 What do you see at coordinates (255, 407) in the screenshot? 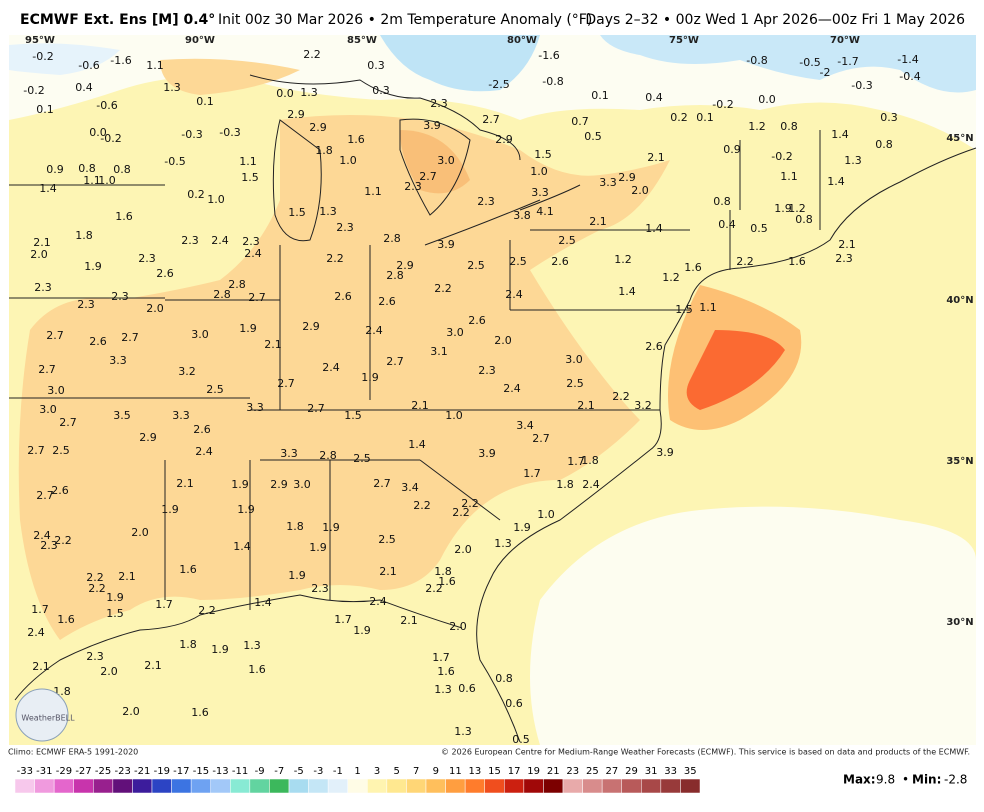
I see `point-value: 3.3` at bounding box center [255, 407].